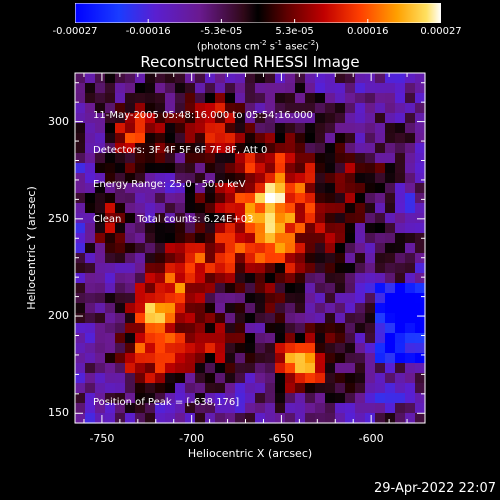 The width and height of the screenshot is (500, 500). Describe the element at coordinates (166, 402) in the screenshot. I see `peak-position-label: Position of Peak = [-638,176]` at that location.